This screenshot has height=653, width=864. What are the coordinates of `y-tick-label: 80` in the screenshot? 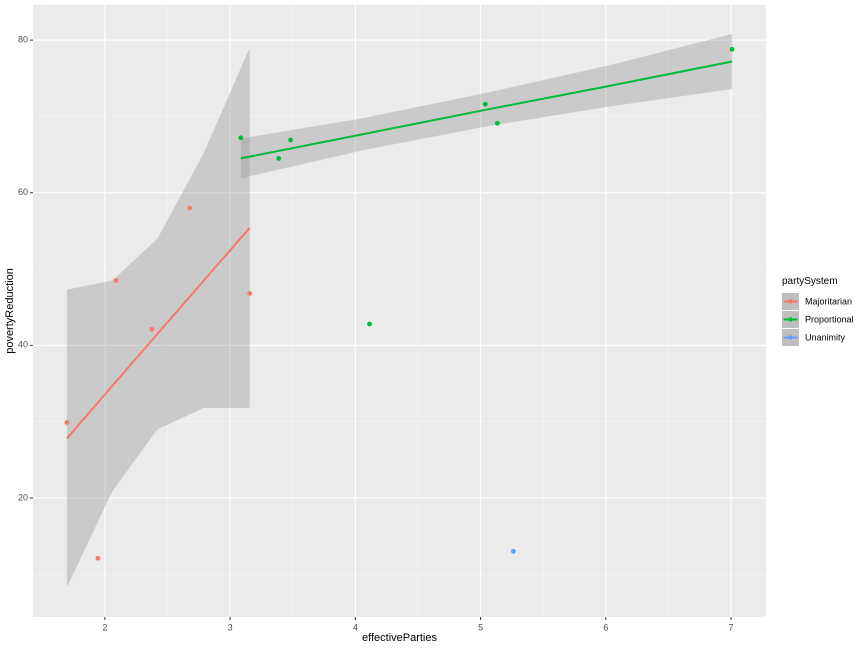 It's located at (23, 39).